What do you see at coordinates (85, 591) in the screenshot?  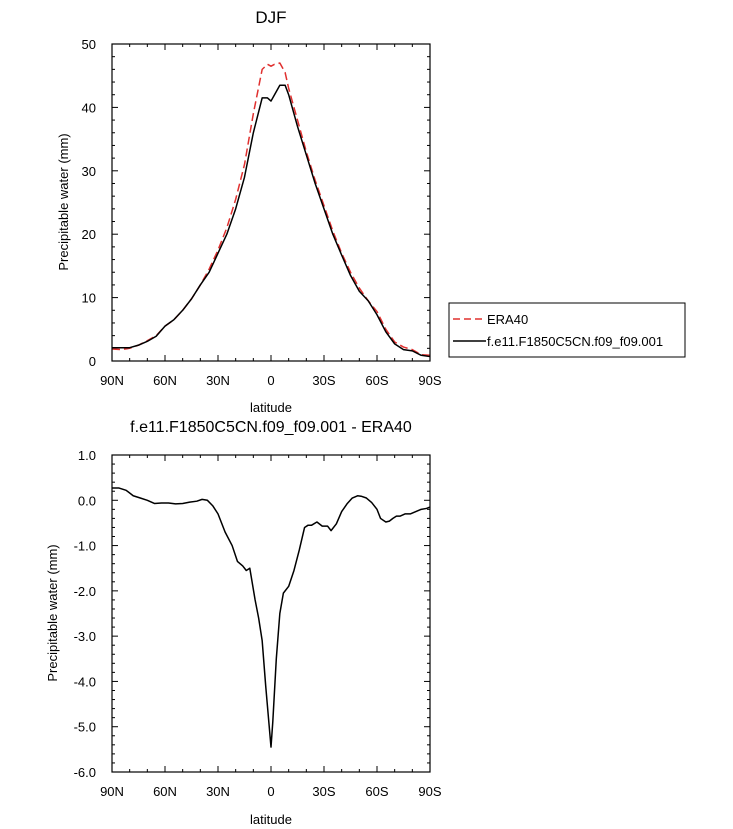 I see `y-tick-label: -2.0` at bounding box center [85, 591].